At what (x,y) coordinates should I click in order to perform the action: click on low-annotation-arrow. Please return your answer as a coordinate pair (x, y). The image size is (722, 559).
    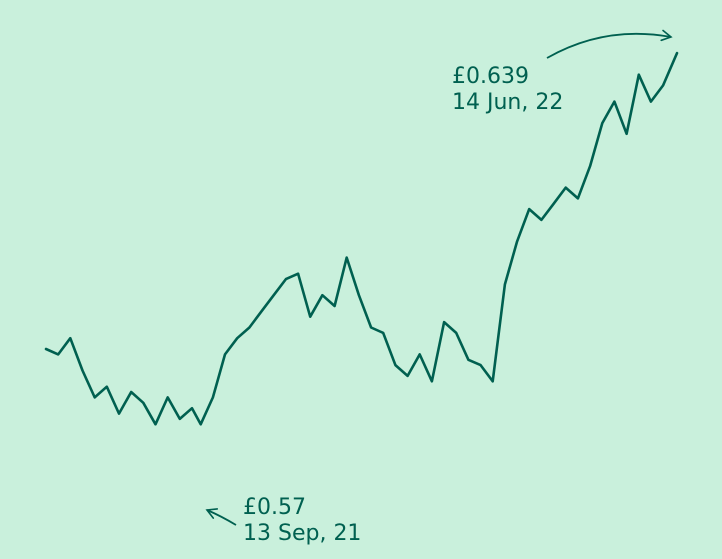
    Looking at the image, I should click on (221, 517).